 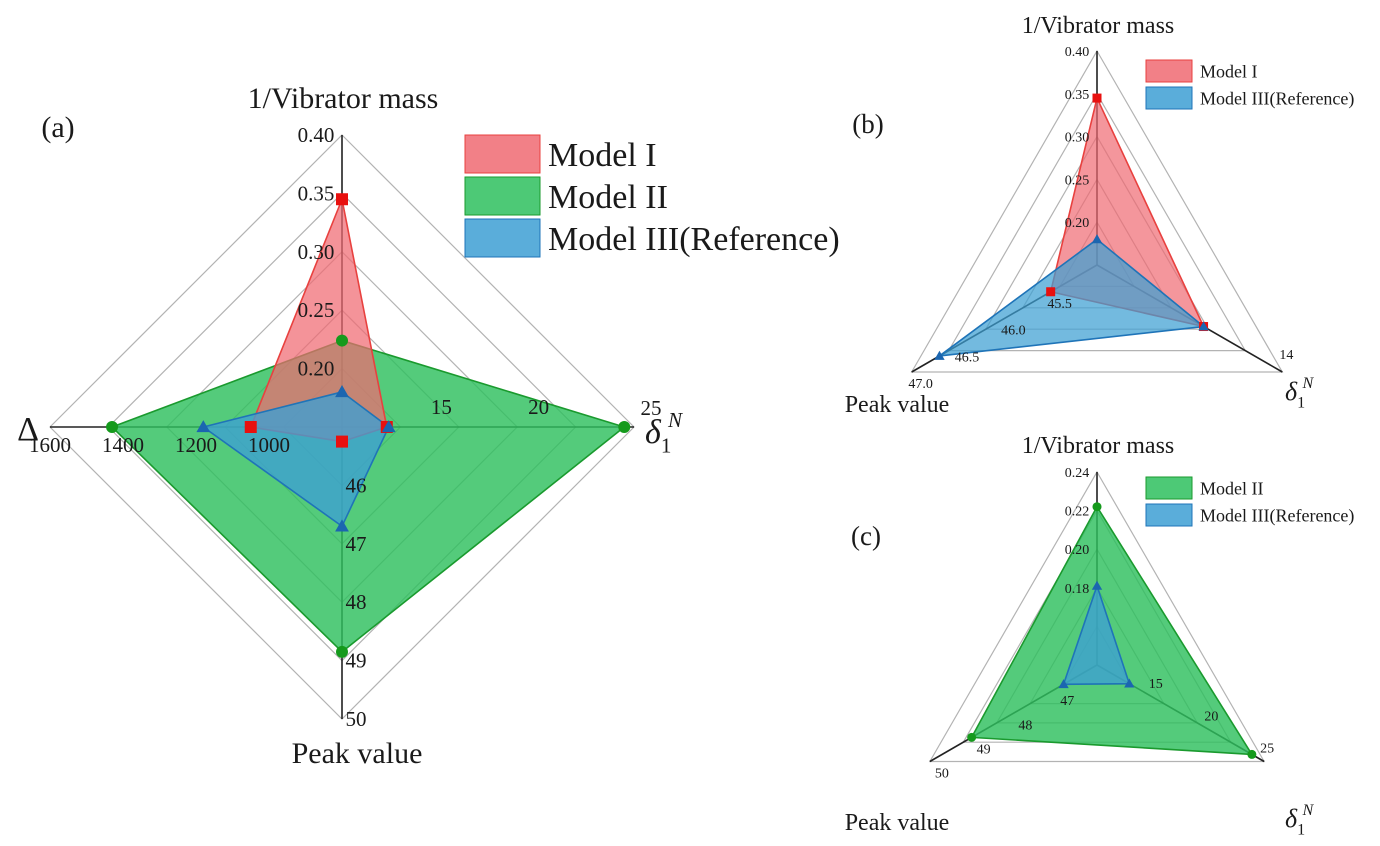 I want to click on tick-label: 1200, so click(x=196, y=445).